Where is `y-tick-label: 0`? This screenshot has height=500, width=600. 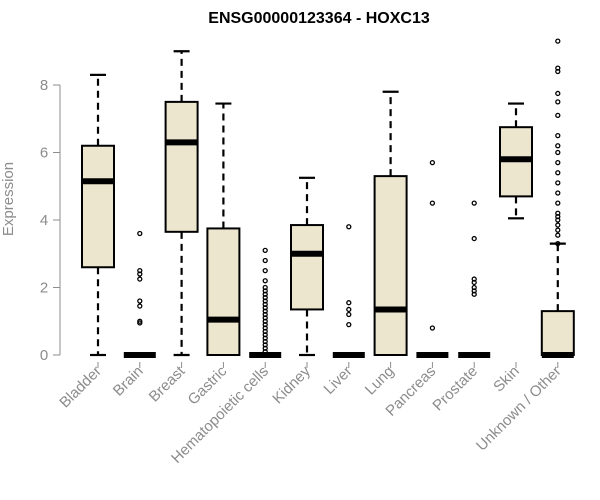 y-tick-label: 0 is located at coordinates (44, 355).